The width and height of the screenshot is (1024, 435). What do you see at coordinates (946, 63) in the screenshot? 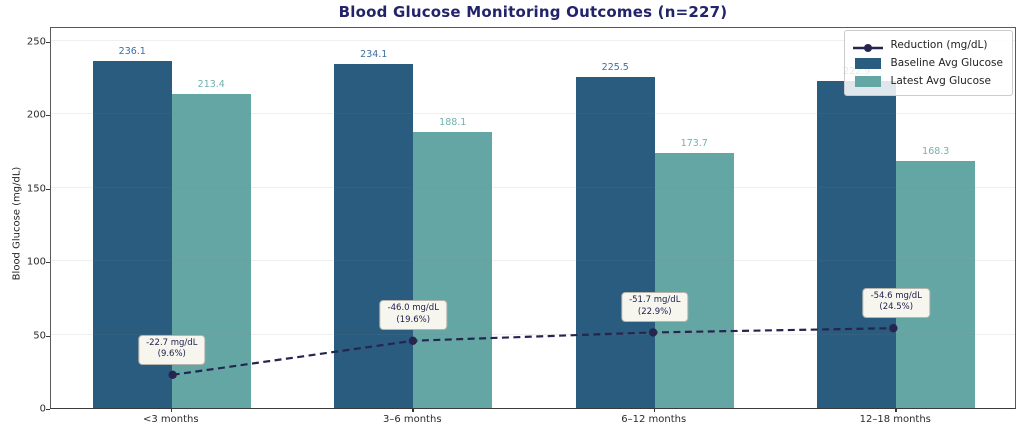
I see `legend-label: Baseline Avg Glucose` at bounding box center [946, 63].